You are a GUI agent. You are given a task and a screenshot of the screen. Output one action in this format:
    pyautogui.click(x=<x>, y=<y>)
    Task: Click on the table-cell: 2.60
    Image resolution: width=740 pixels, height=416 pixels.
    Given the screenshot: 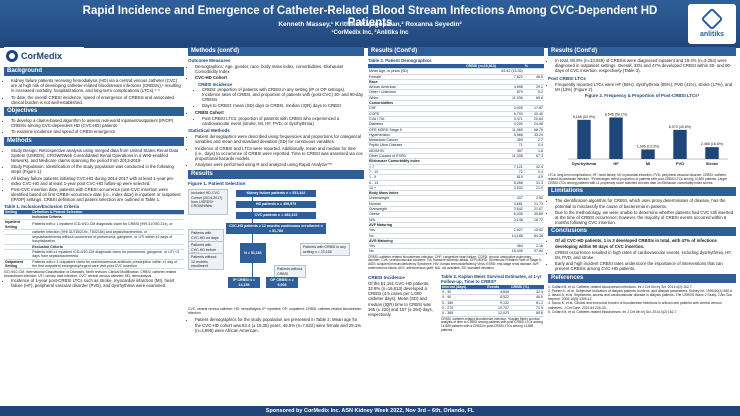 What is the action you would take?
    pyautogui.click(x=533, y=198)
    